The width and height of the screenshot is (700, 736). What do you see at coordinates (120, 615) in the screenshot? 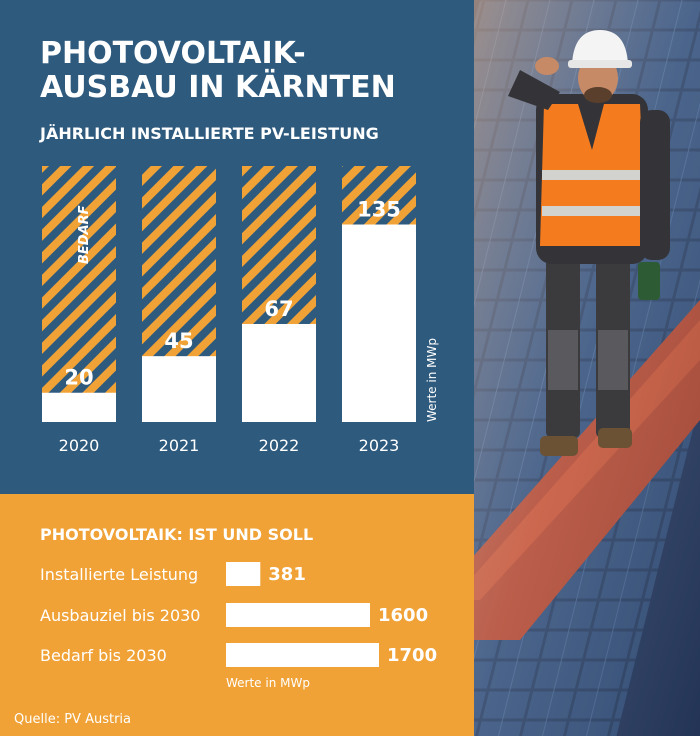
I see `hbar-category-label: Ausbauziel bis 2030` at bounding box center [120, 615].